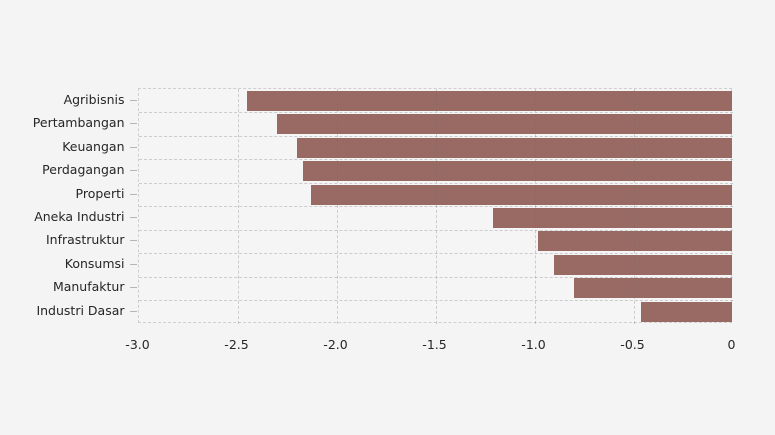 This screenshot has height=435, width=775. I want to click on bar-perdagangan, so click(517, 171).